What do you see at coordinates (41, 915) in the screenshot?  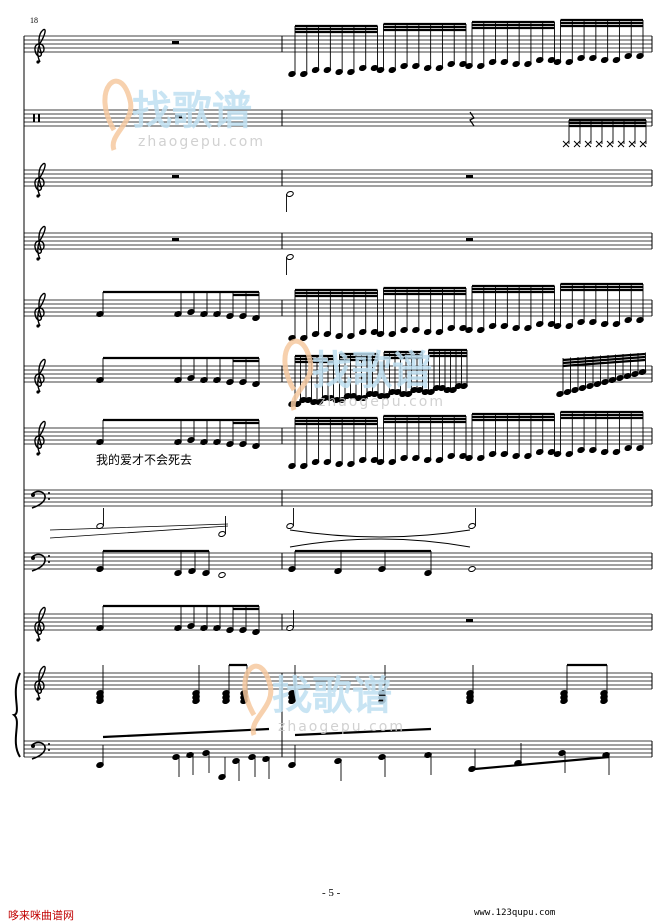 I see `site-link-left: 哆来咪曲谱网` at bounding box center [41, 915].